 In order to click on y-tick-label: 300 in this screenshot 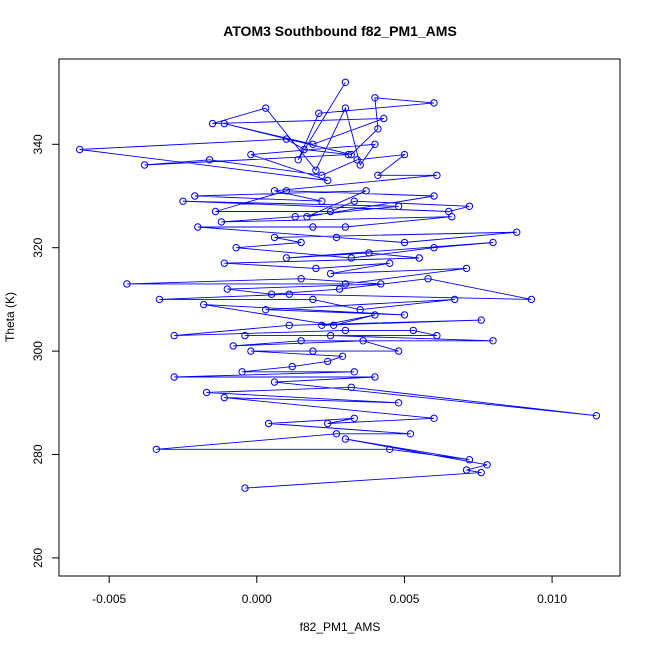, I will do `click(38, 351)`.